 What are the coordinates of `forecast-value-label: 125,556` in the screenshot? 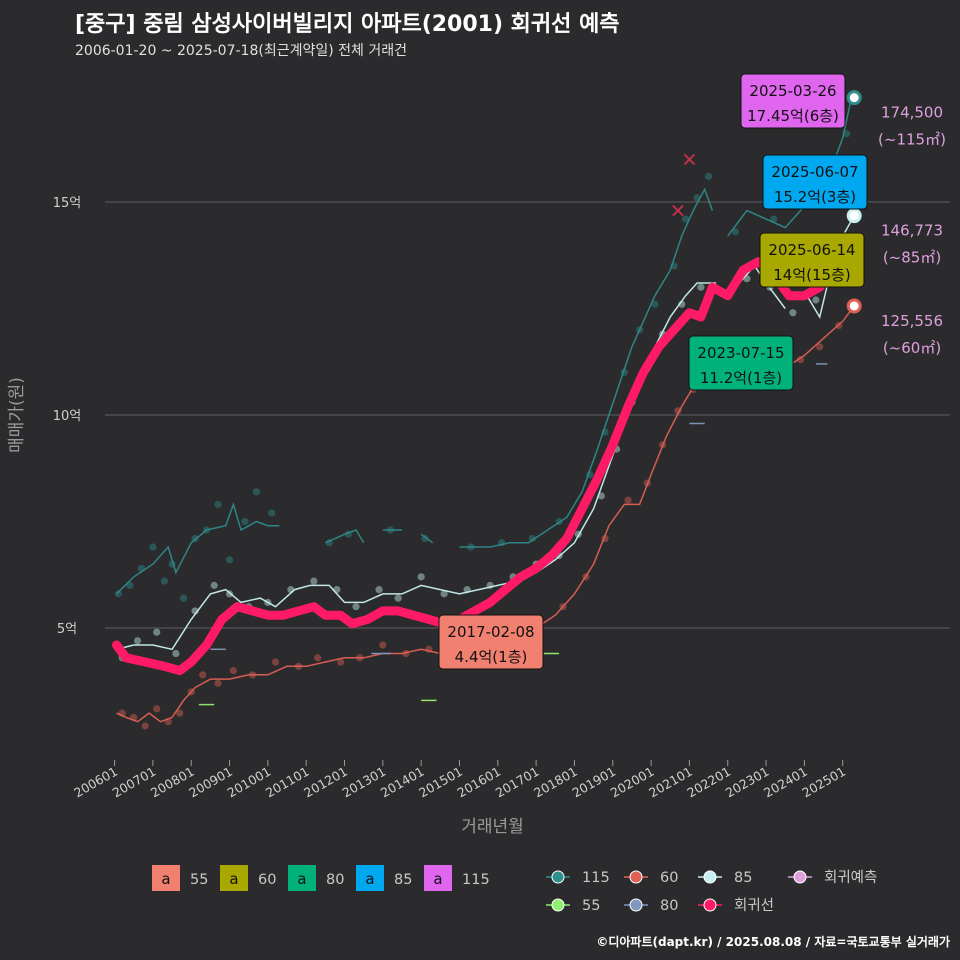 It's located at (912, 321).